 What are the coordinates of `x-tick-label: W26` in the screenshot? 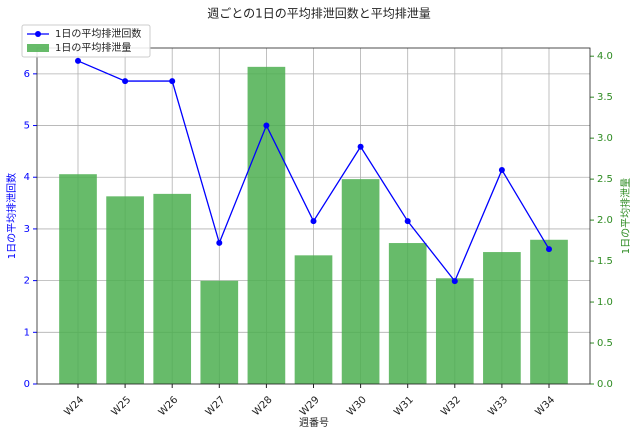 It's located at (169, 406).